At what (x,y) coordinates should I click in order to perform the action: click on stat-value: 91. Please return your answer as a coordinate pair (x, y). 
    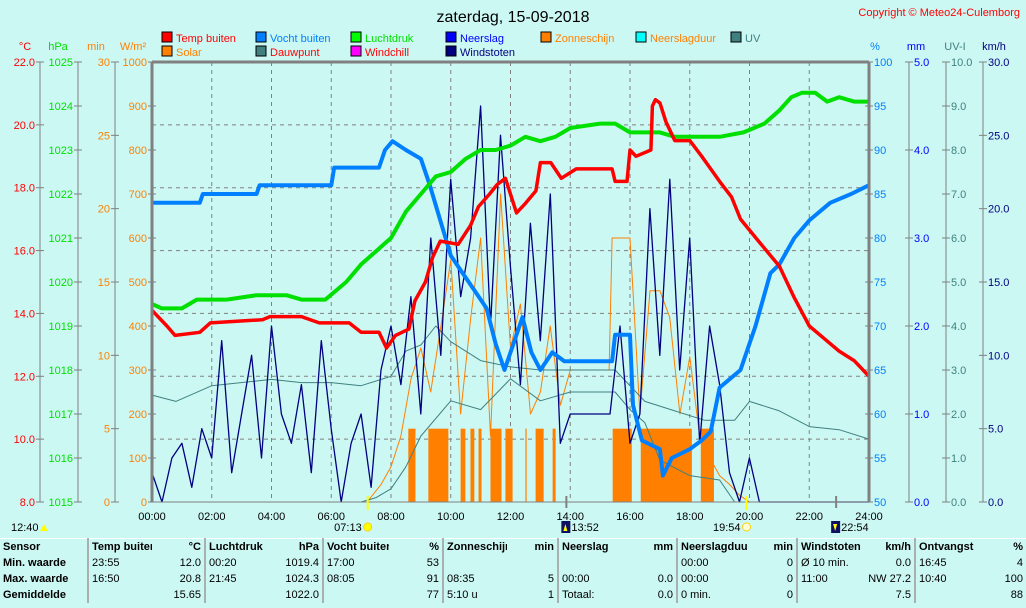
    Looking at the image, I should click on (416, 579).